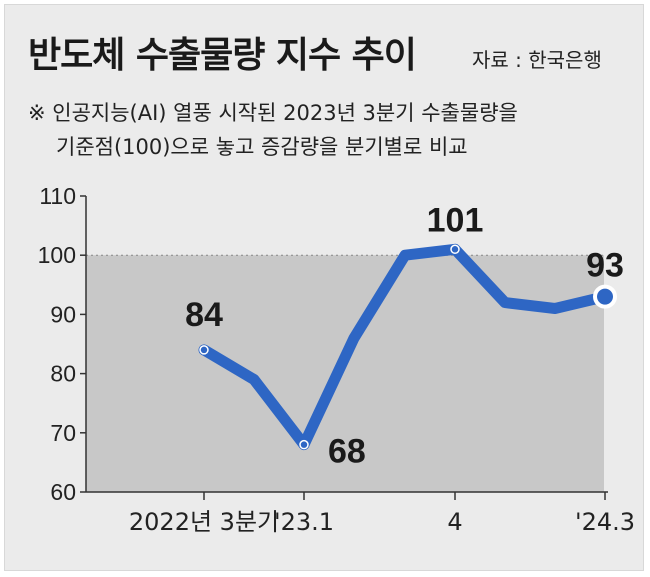 This screenshot has width=650, height=577. I want to click on y-tick-label: 70, so click(63, 433).